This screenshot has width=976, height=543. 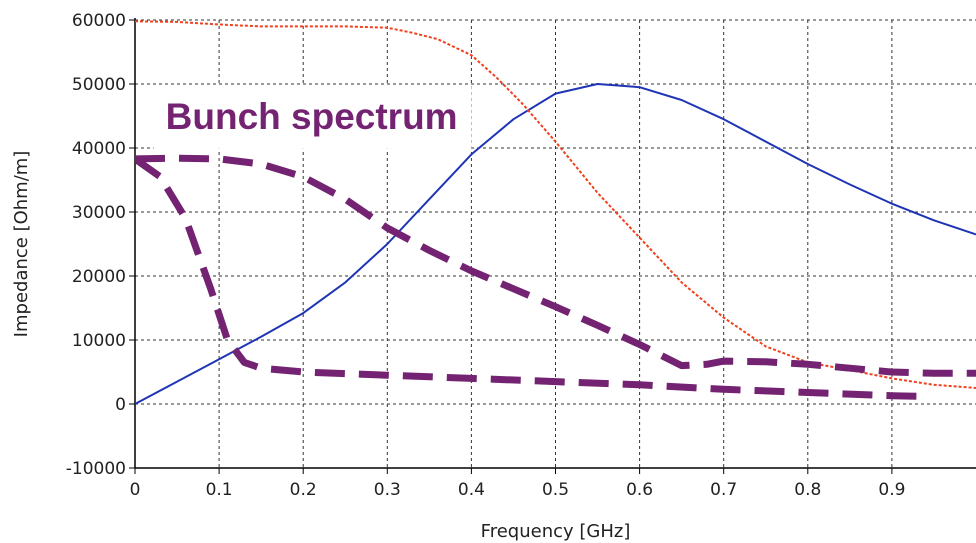 I want to click on x-axis-label: Frequency [GHz], so click(x=556, y=531).